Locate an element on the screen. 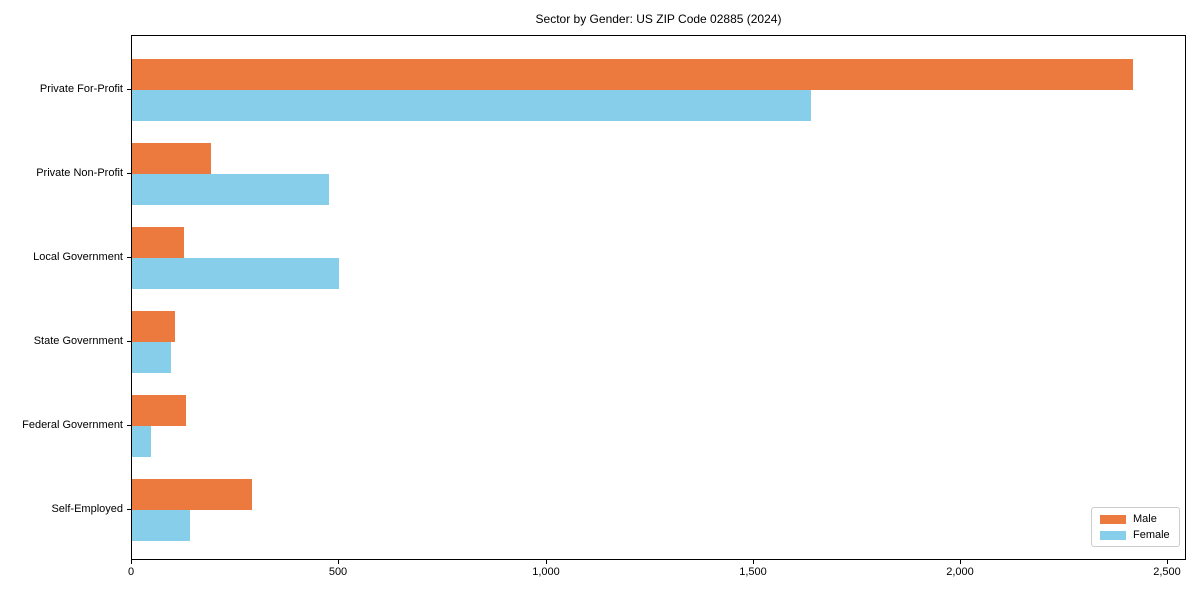 Image resolution: width=1200 pixels, height=600 pixels. legend-entry-female: Female is located at coordinates (1135, 535).